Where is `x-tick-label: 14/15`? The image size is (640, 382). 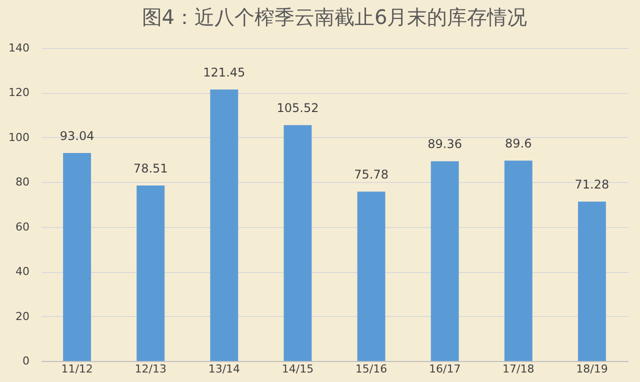 x-tick-label: 14/15 is located at coordinates (298, 369).